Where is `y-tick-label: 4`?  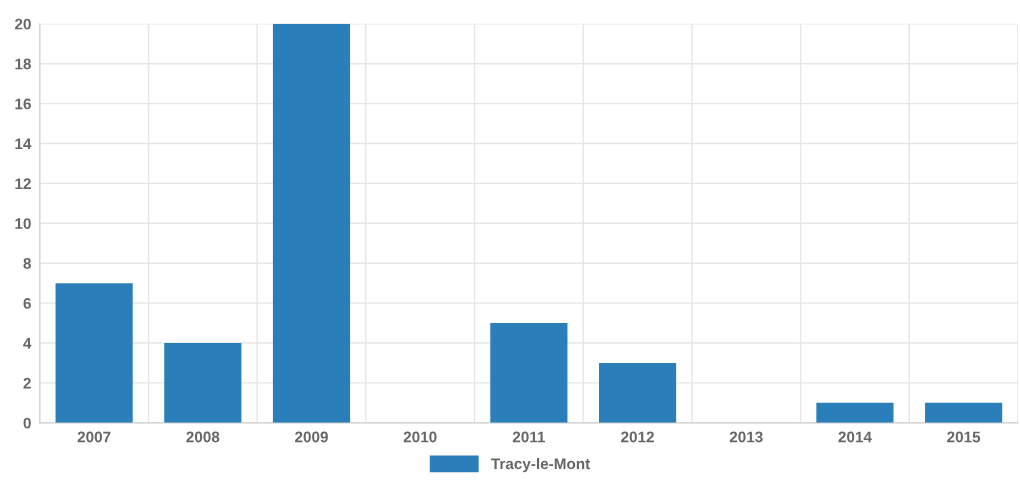 y-tick-label: 4 is located at coordinates (27, 343).